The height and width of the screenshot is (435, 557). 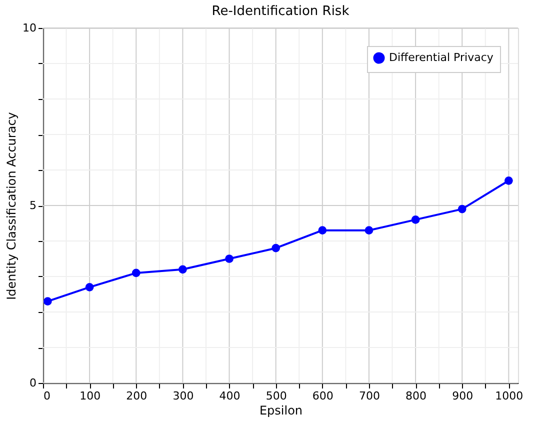 What do you see at coordinates (281, 411) in the screenshot?
I see `x-axis-title: Epsilon` at bounding box center [281, 411].